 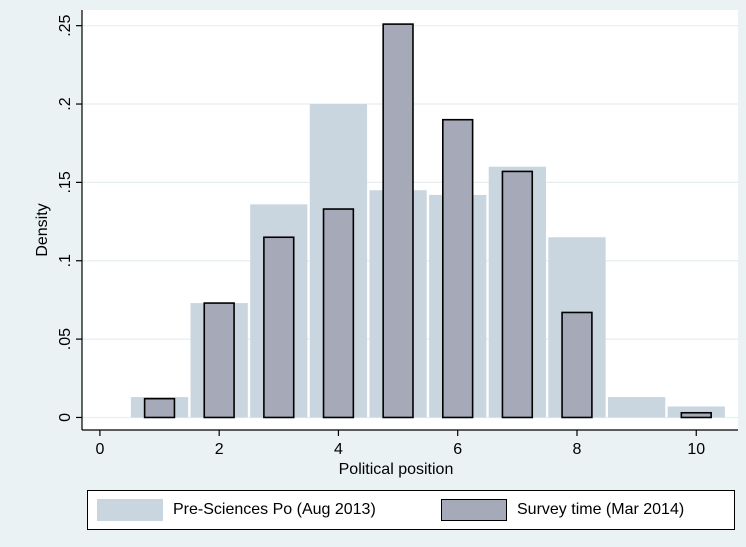 I want to click on x-tick-label: 0, so click(x=99, y=449).